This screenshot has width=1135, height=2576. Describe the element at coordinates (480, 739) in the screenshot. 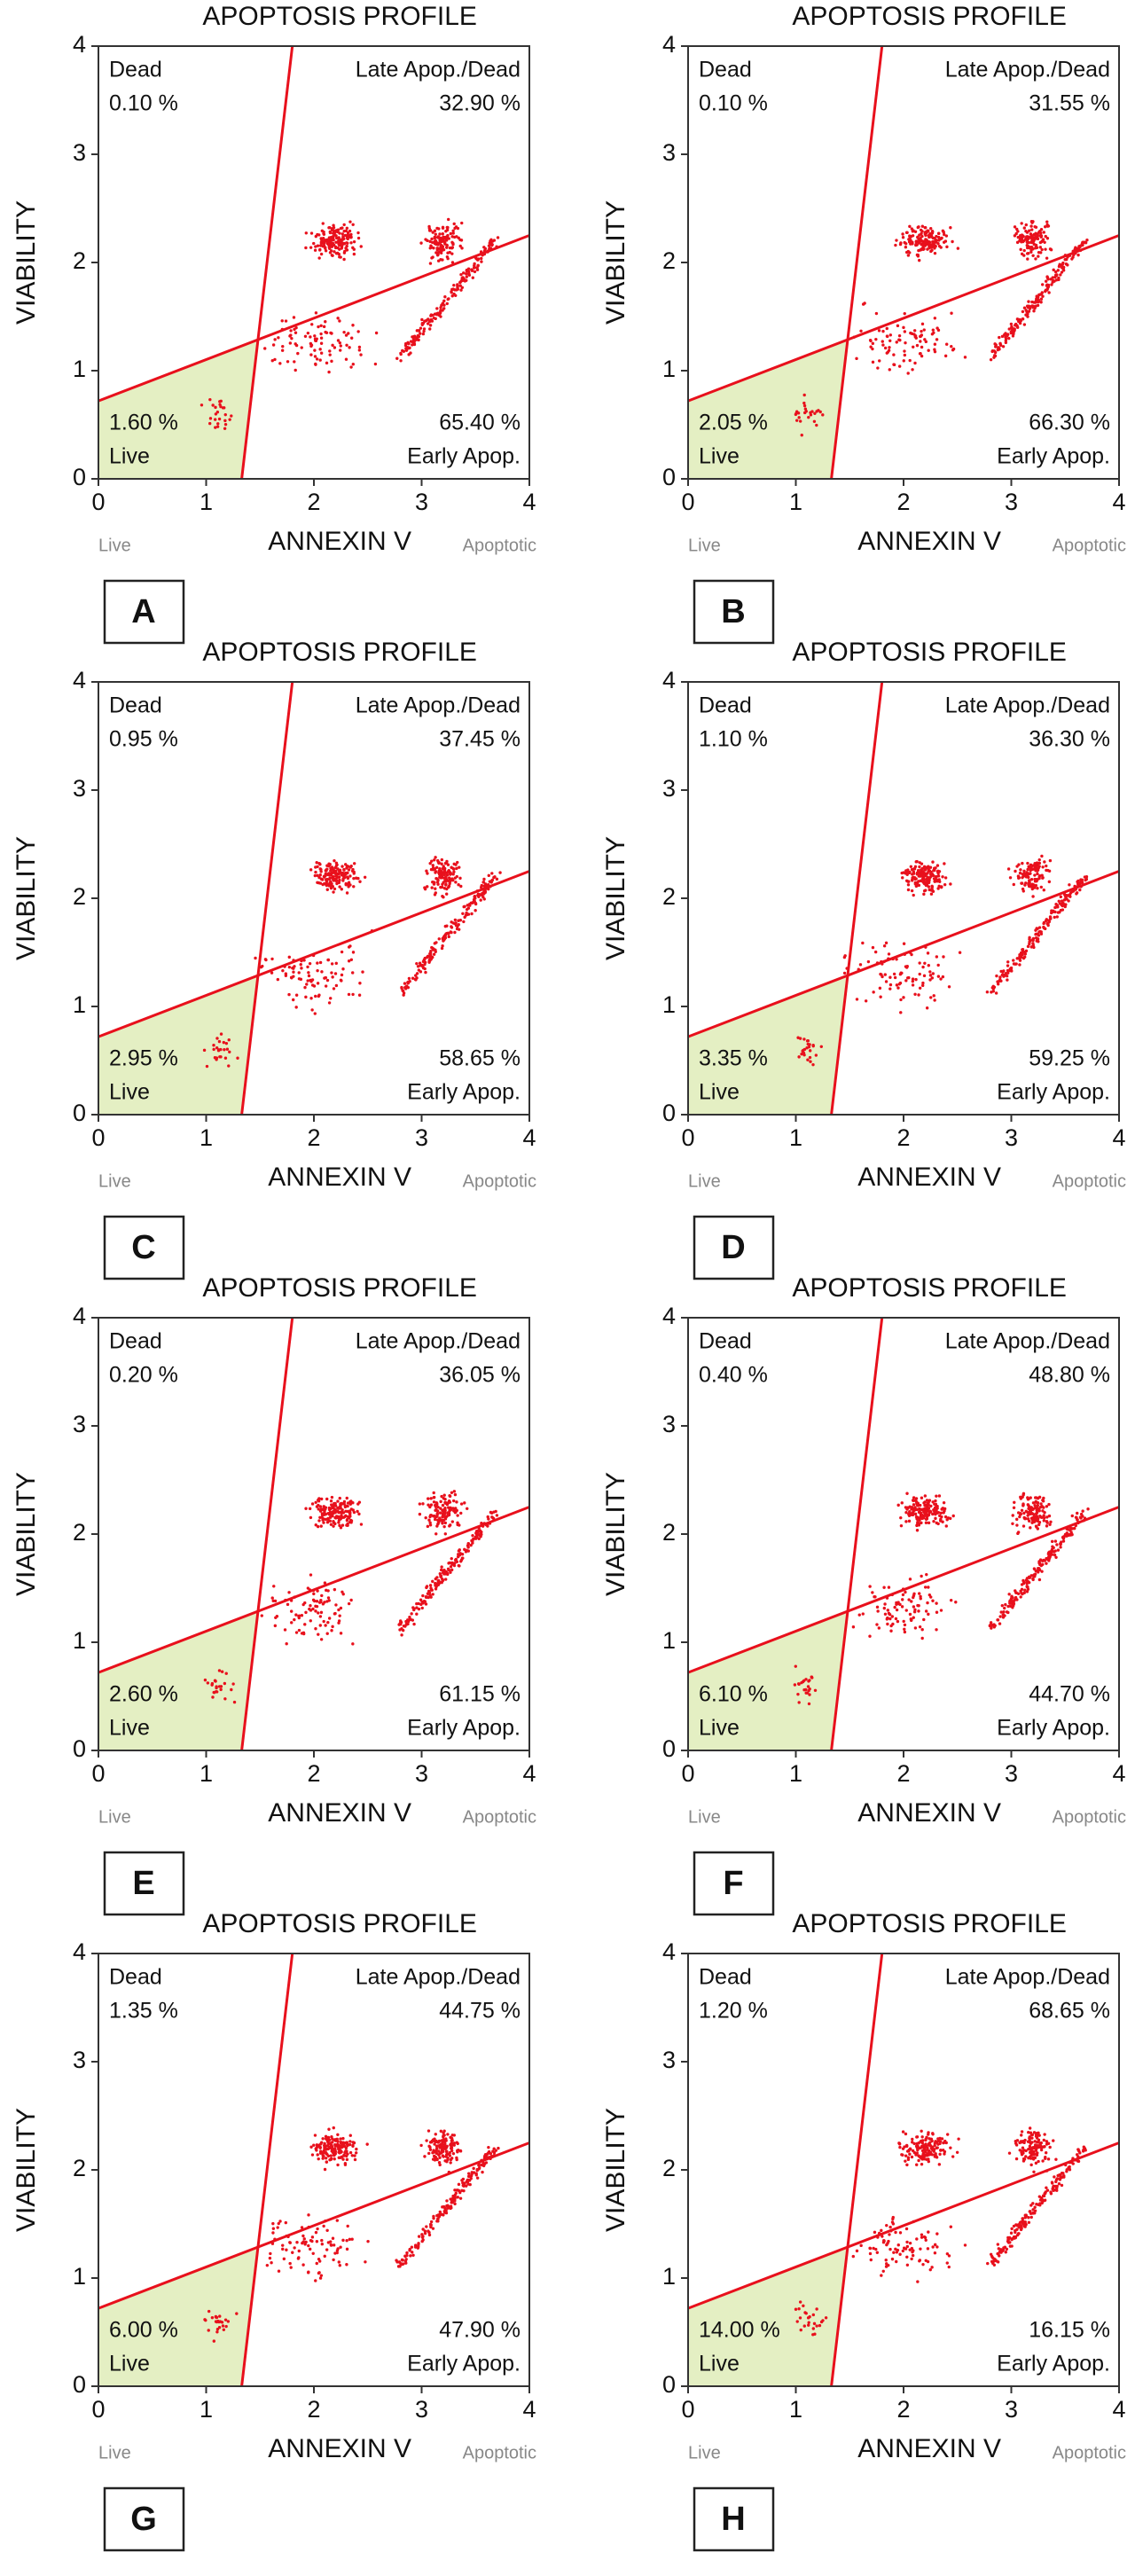

I see `quadrant-percent: 37.45 %` at that location.